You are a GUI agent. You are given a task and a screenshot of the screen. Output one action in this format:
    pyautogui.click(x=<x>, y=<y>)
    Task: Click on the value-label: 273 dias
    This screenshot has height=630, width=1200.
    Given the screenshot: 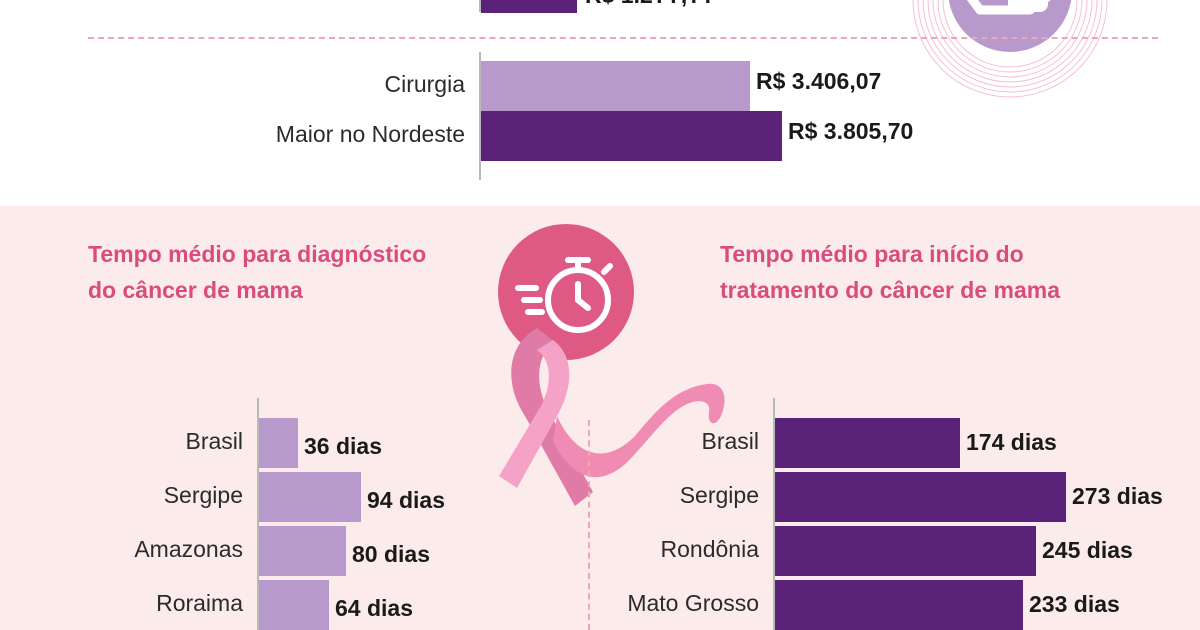 What is the action you would take?
    pyautogui.click(x=1117, y=496)
    